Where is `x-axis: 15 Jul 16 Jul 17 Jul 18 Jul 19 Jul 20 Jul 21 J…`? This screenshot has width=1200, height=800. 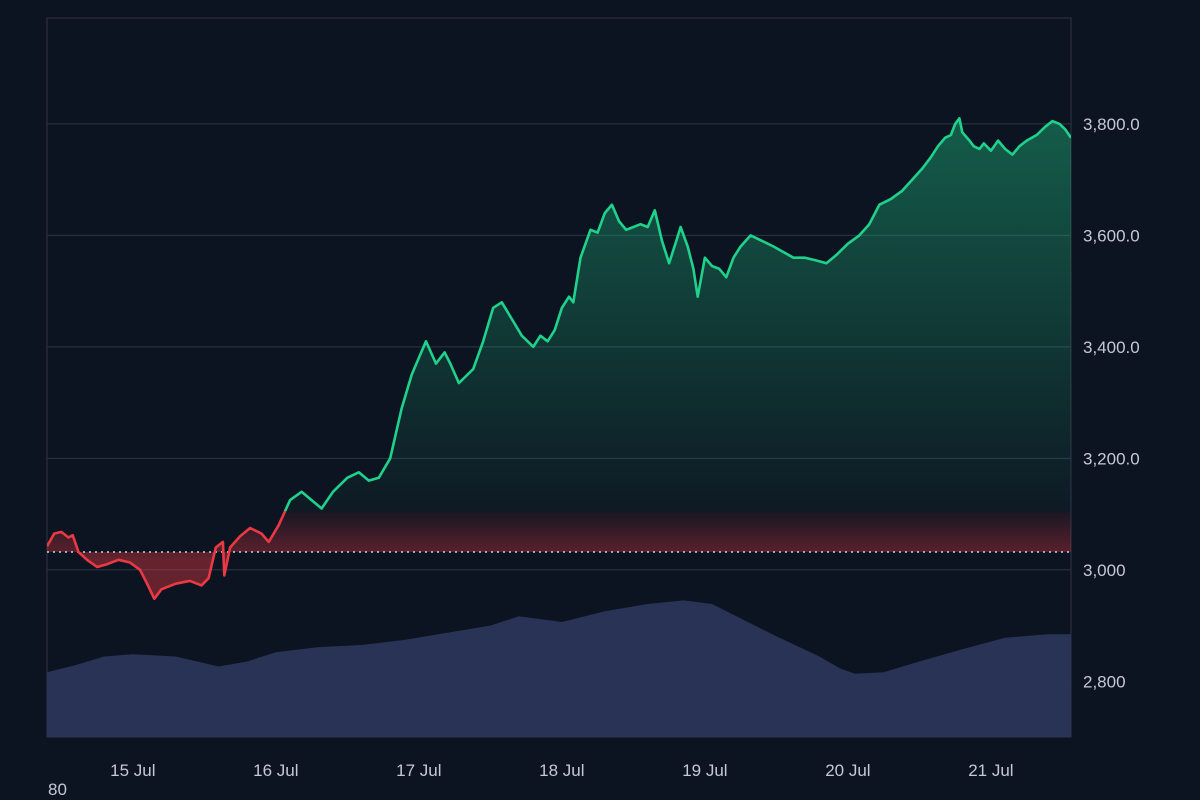
x-axis: 15 Jul 16 Jul 17 Jul 18 Jul 19 Jul 20 Jul 21 J… is located at coordinates (561, 770).